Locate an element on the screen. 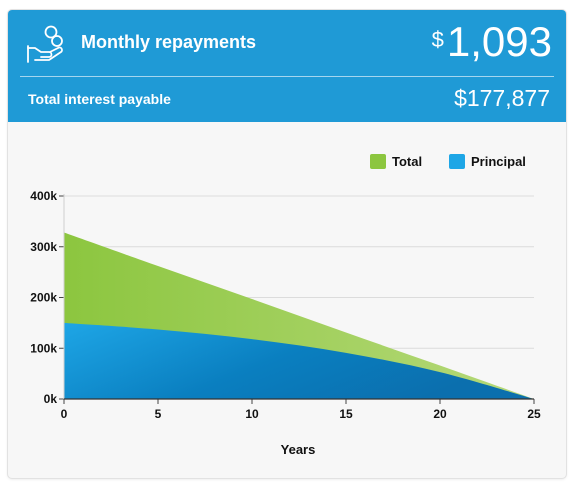  currency-symbol: $ is located at coordinates (437, 39).